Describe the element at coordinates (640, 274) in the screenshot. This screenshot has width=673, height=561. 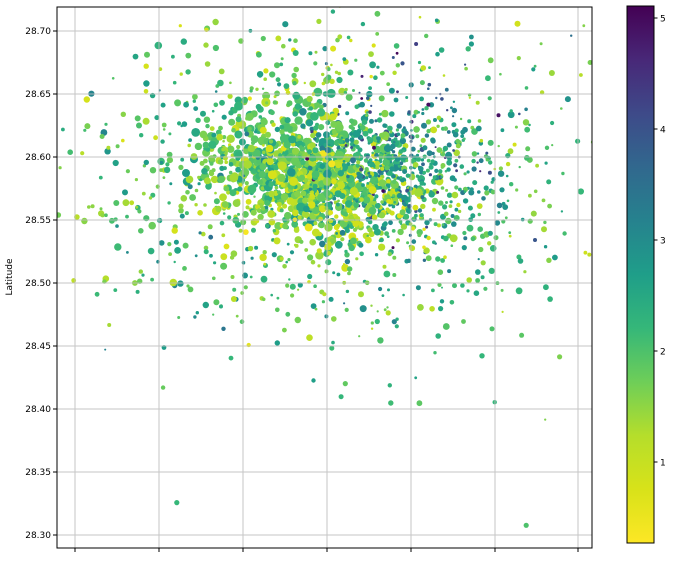
I see `colorbar-gradient` at that location.